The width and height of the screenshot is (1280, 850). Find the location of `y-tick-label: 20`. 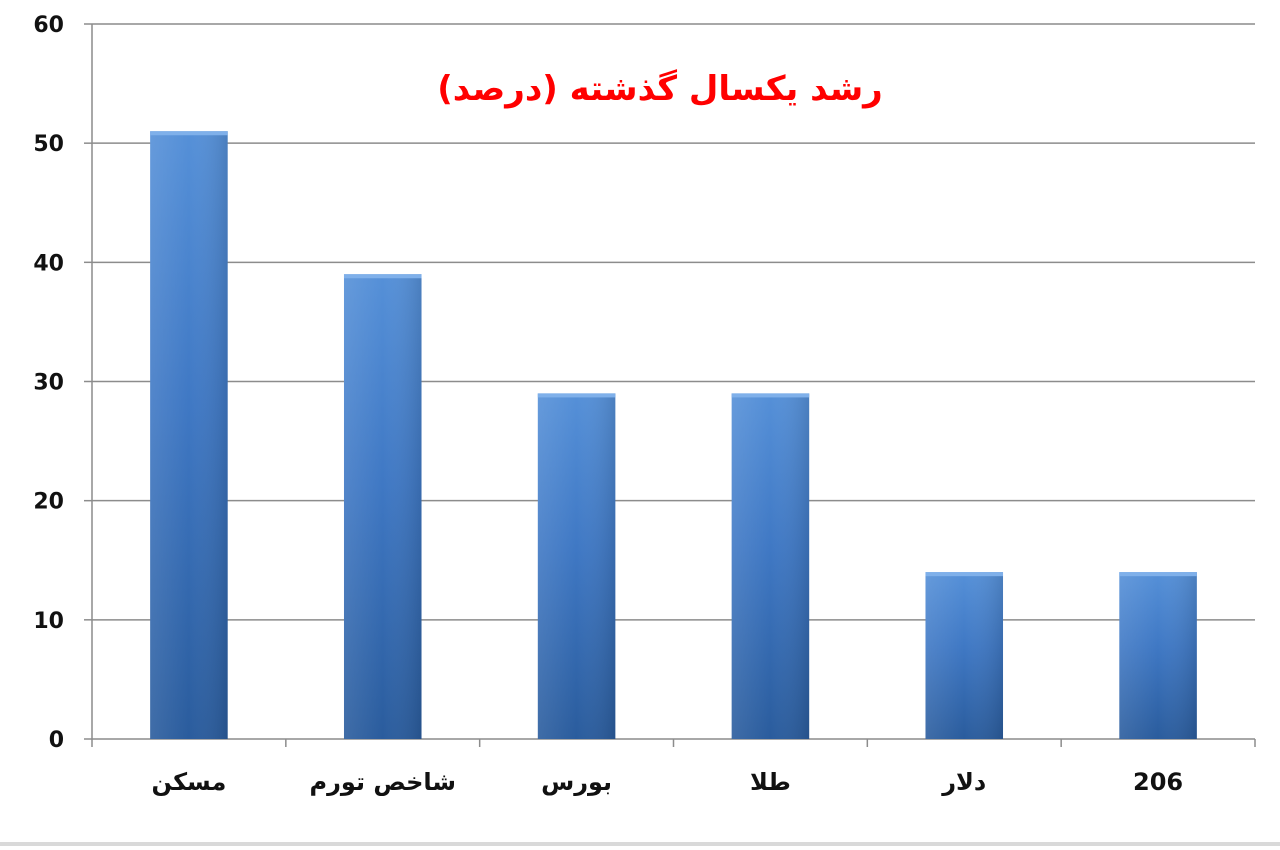

y-tick-label: 20 is located at coordinates (48, 502).